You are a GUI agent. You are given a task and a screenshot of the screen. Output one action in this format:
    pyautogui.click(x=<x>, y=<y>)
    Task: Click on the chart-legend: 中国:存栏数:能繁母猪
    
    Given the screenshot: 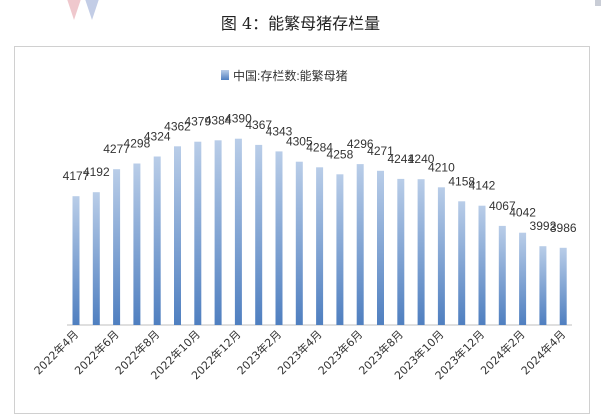 What is the action you would take?
    pyautogui.click(x=284, y=75)
    